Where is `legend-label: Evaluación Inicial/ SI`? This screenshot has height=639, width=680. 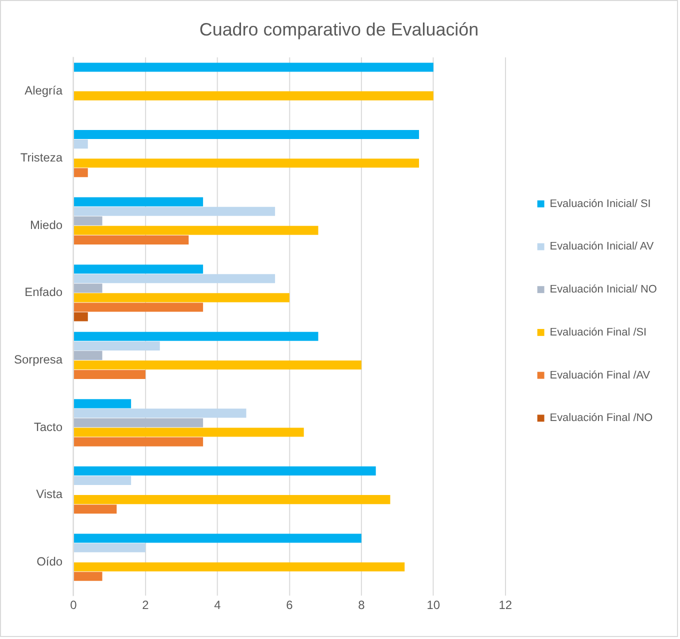
legend-label: Evaluación Inicial/ SI is located at coordinates (600, 204).